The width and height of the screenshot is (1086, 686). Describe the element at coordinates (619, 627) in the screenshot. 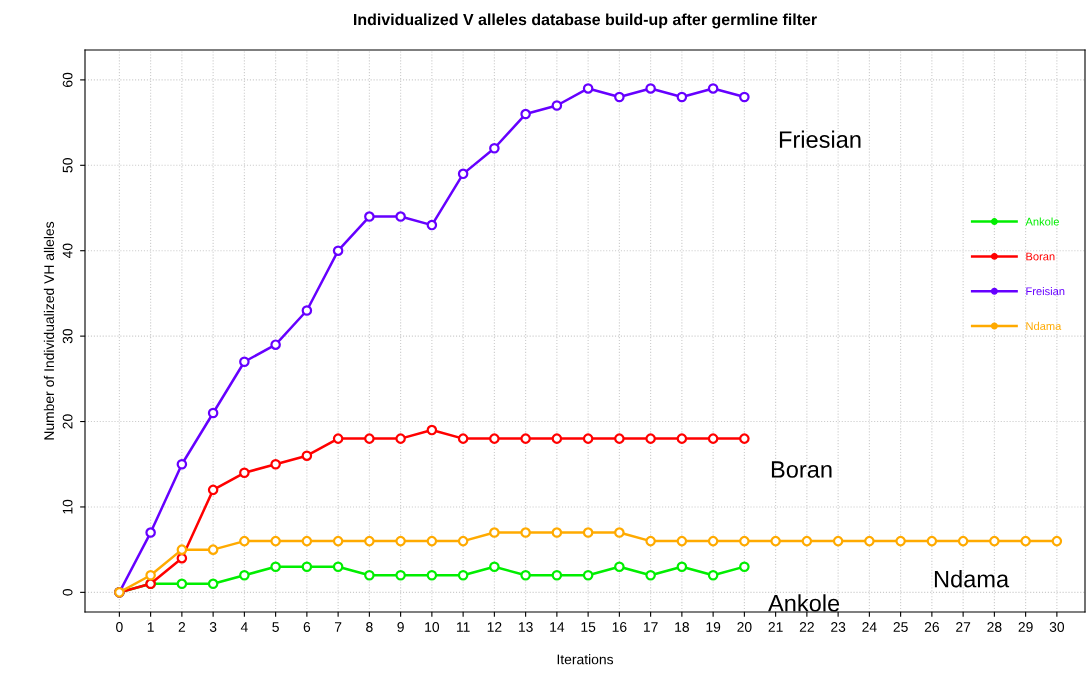

I see `x-tick-label: 16` at that location.